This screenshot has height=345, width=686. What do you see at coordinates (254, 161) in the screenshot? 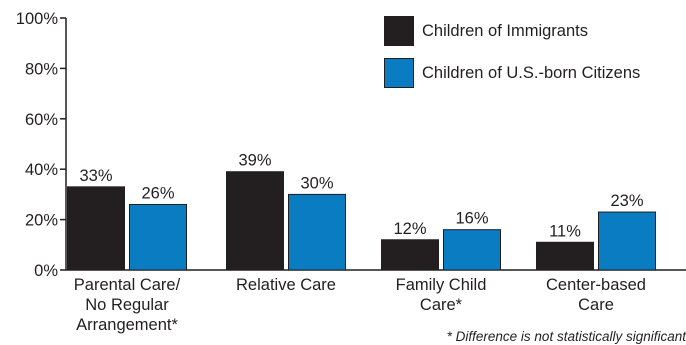
I see `data-label: 39%` at bounding box center [254, 161].